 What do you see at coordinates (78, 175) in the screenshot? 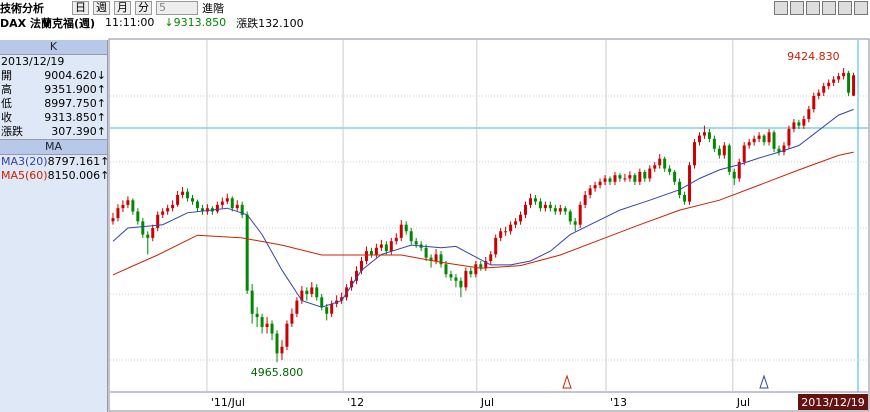
I see `row-value: 8150.006↑` at bounding box center [78, 175].